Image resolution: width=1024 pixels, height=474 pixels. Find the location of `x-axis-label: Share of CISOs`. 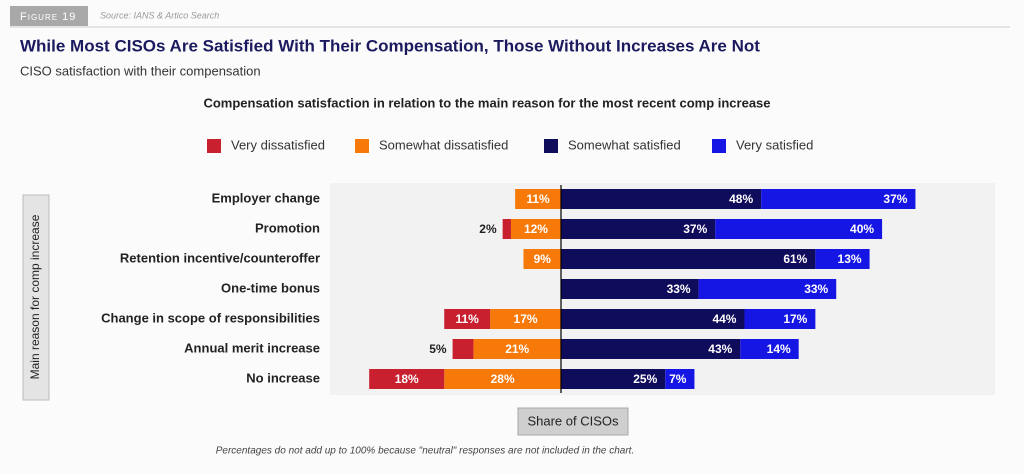

x-axis-label: Share of CISOs is located at coordinates (573, 420).